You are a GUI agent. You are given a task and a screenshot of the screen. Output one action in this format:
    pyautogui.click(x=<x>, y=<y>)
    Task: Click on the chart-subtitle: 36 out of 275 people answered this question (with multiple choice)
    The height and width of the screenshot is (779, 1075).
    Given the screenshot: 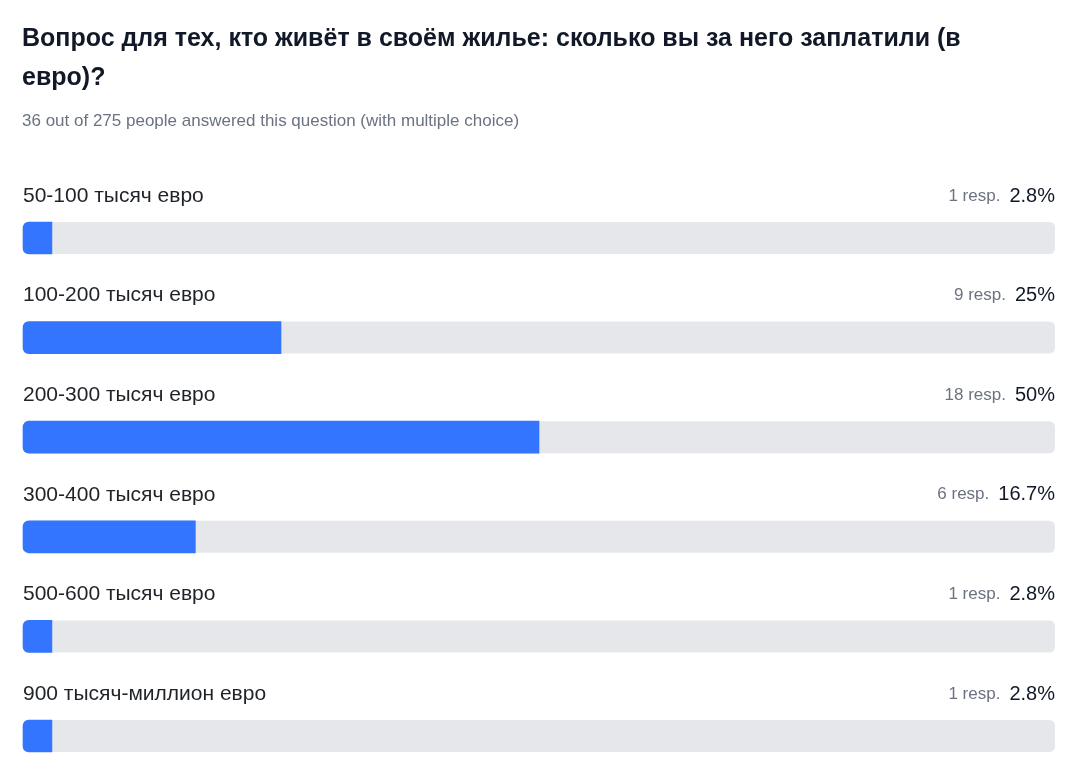 What is the action you would take?
    pyautogui.click(x=271, y=121)
    